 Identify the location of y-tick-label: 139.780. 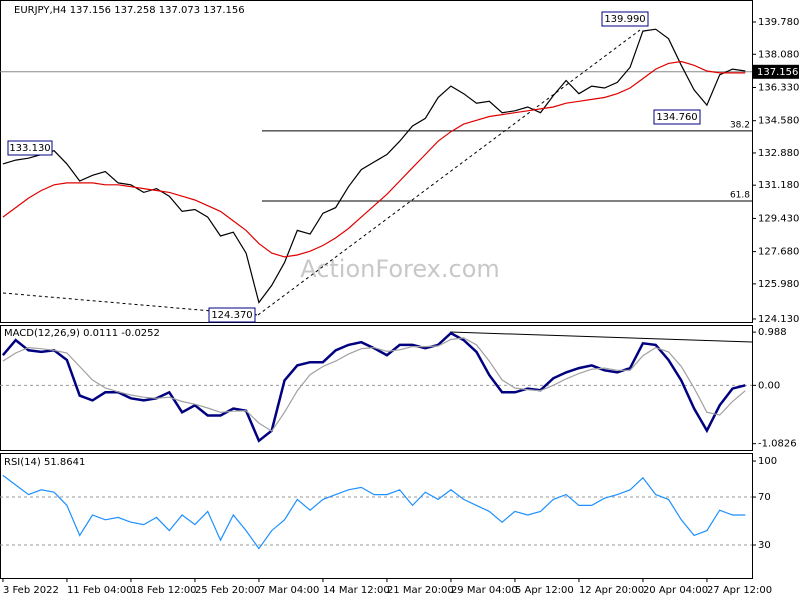
(778, 22).